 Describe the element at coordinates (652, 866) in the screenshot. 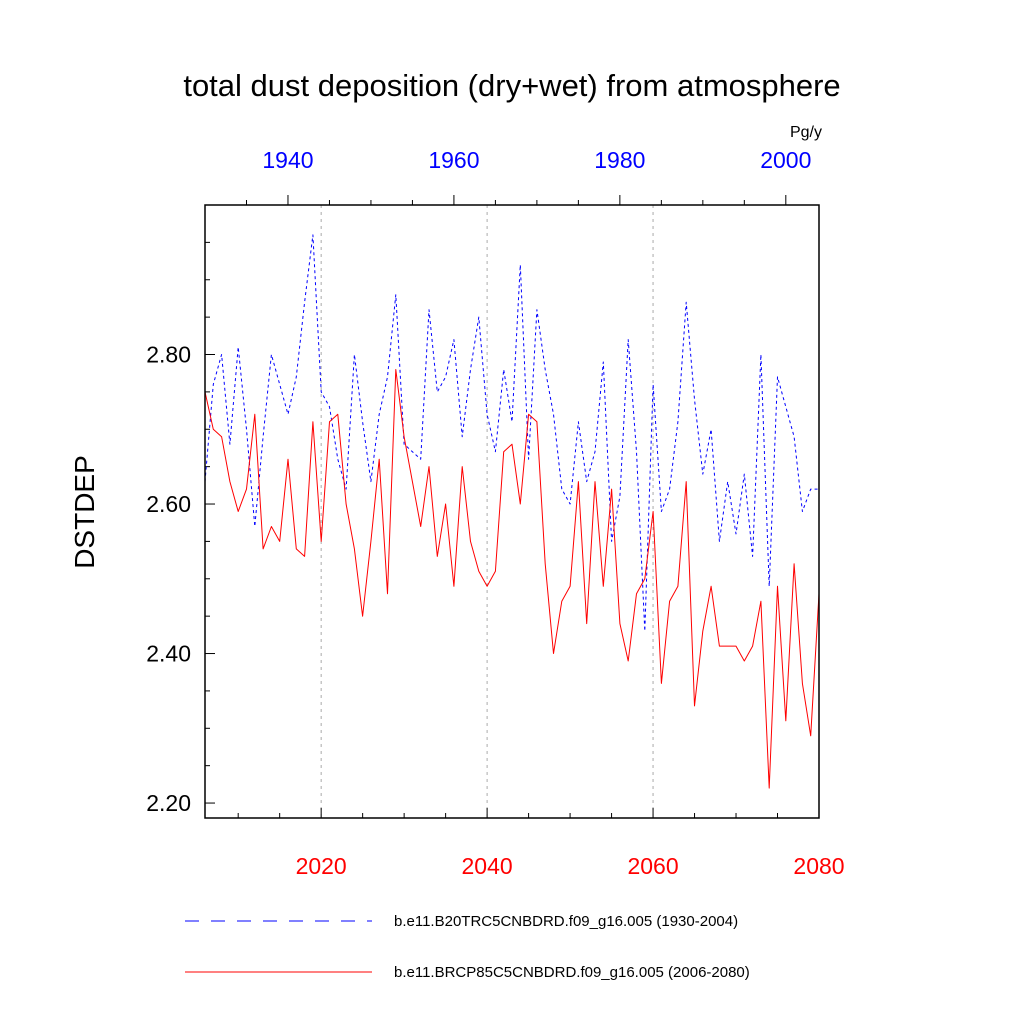

I see `x-bottom-tick-label: 2060` at that location.